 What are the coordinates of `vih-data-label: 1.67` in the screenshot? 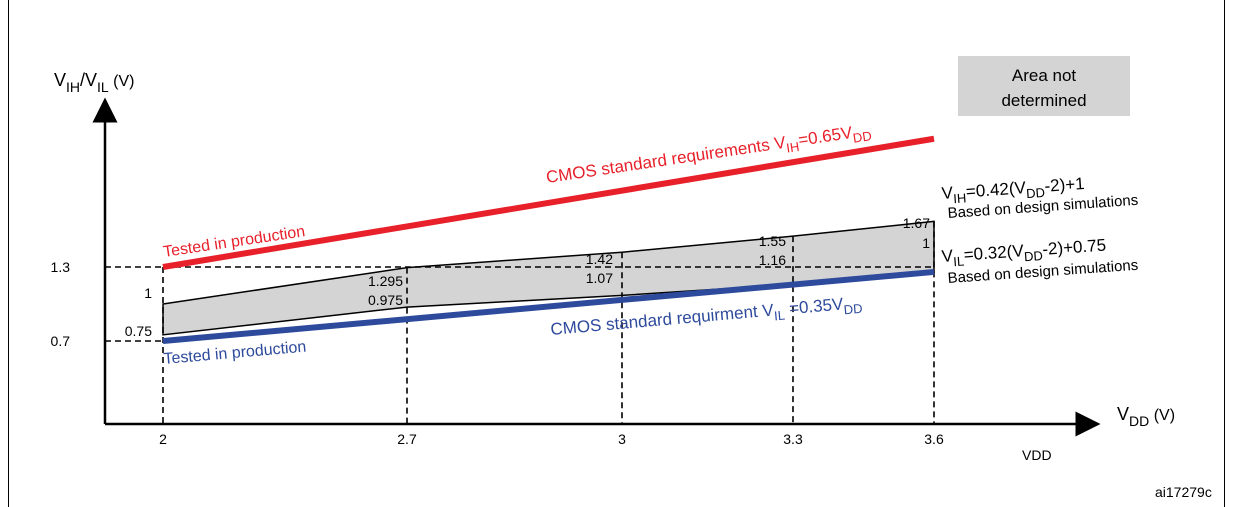 It's located at (916, 223).